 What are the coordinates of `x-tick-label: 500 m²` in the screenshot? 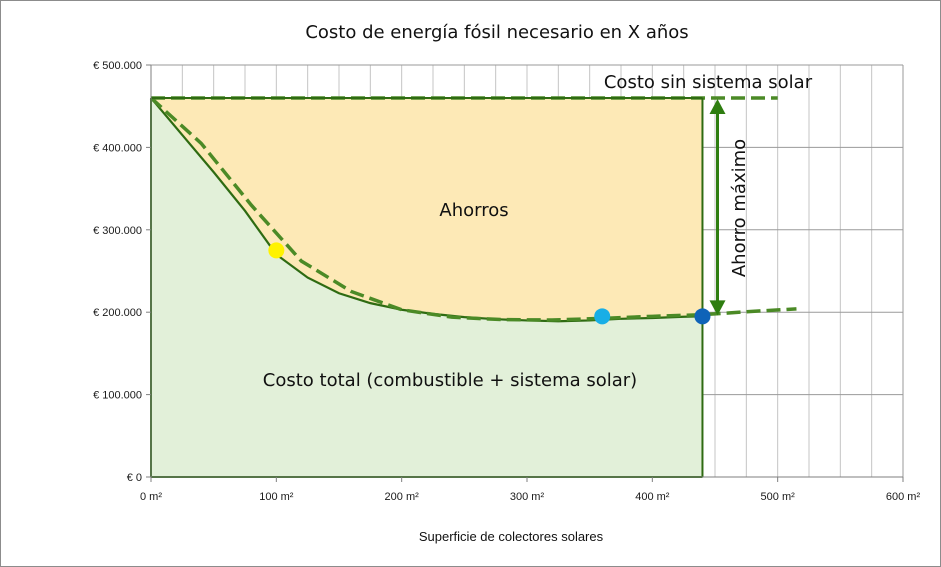 It's located at (778, 497).